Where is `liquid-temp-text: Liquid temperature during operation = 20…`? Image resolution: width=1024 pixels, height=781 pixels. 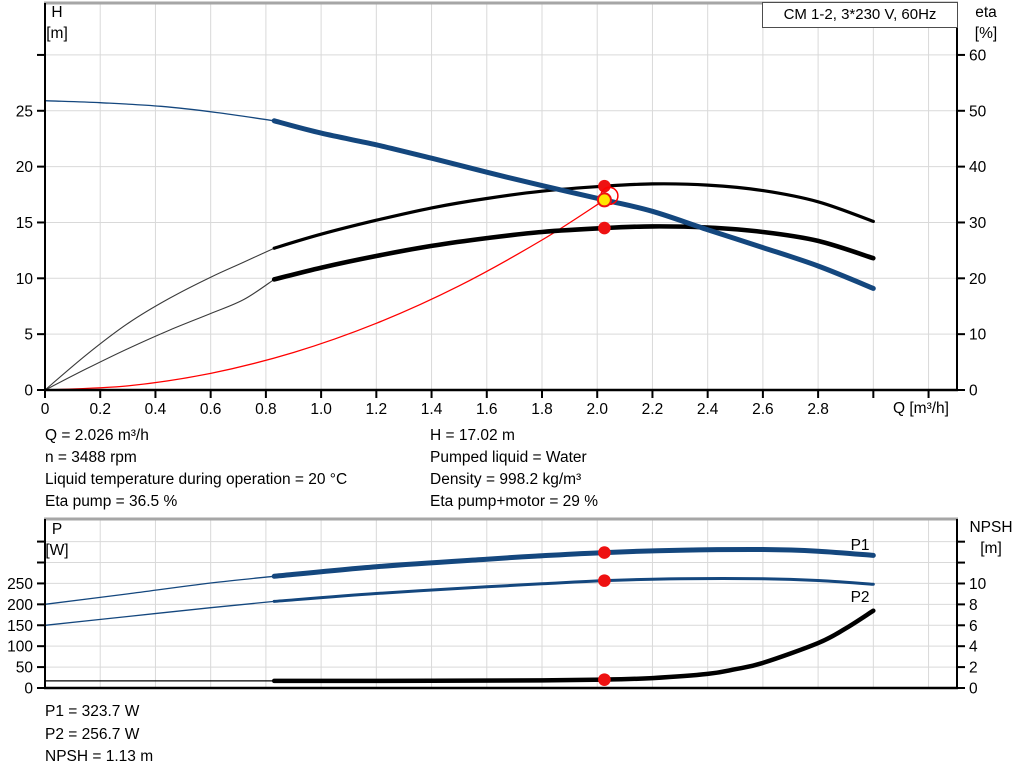
liquid-temp-text: Liquid temperature during operation = 20… is located at coordinates (196, 479).